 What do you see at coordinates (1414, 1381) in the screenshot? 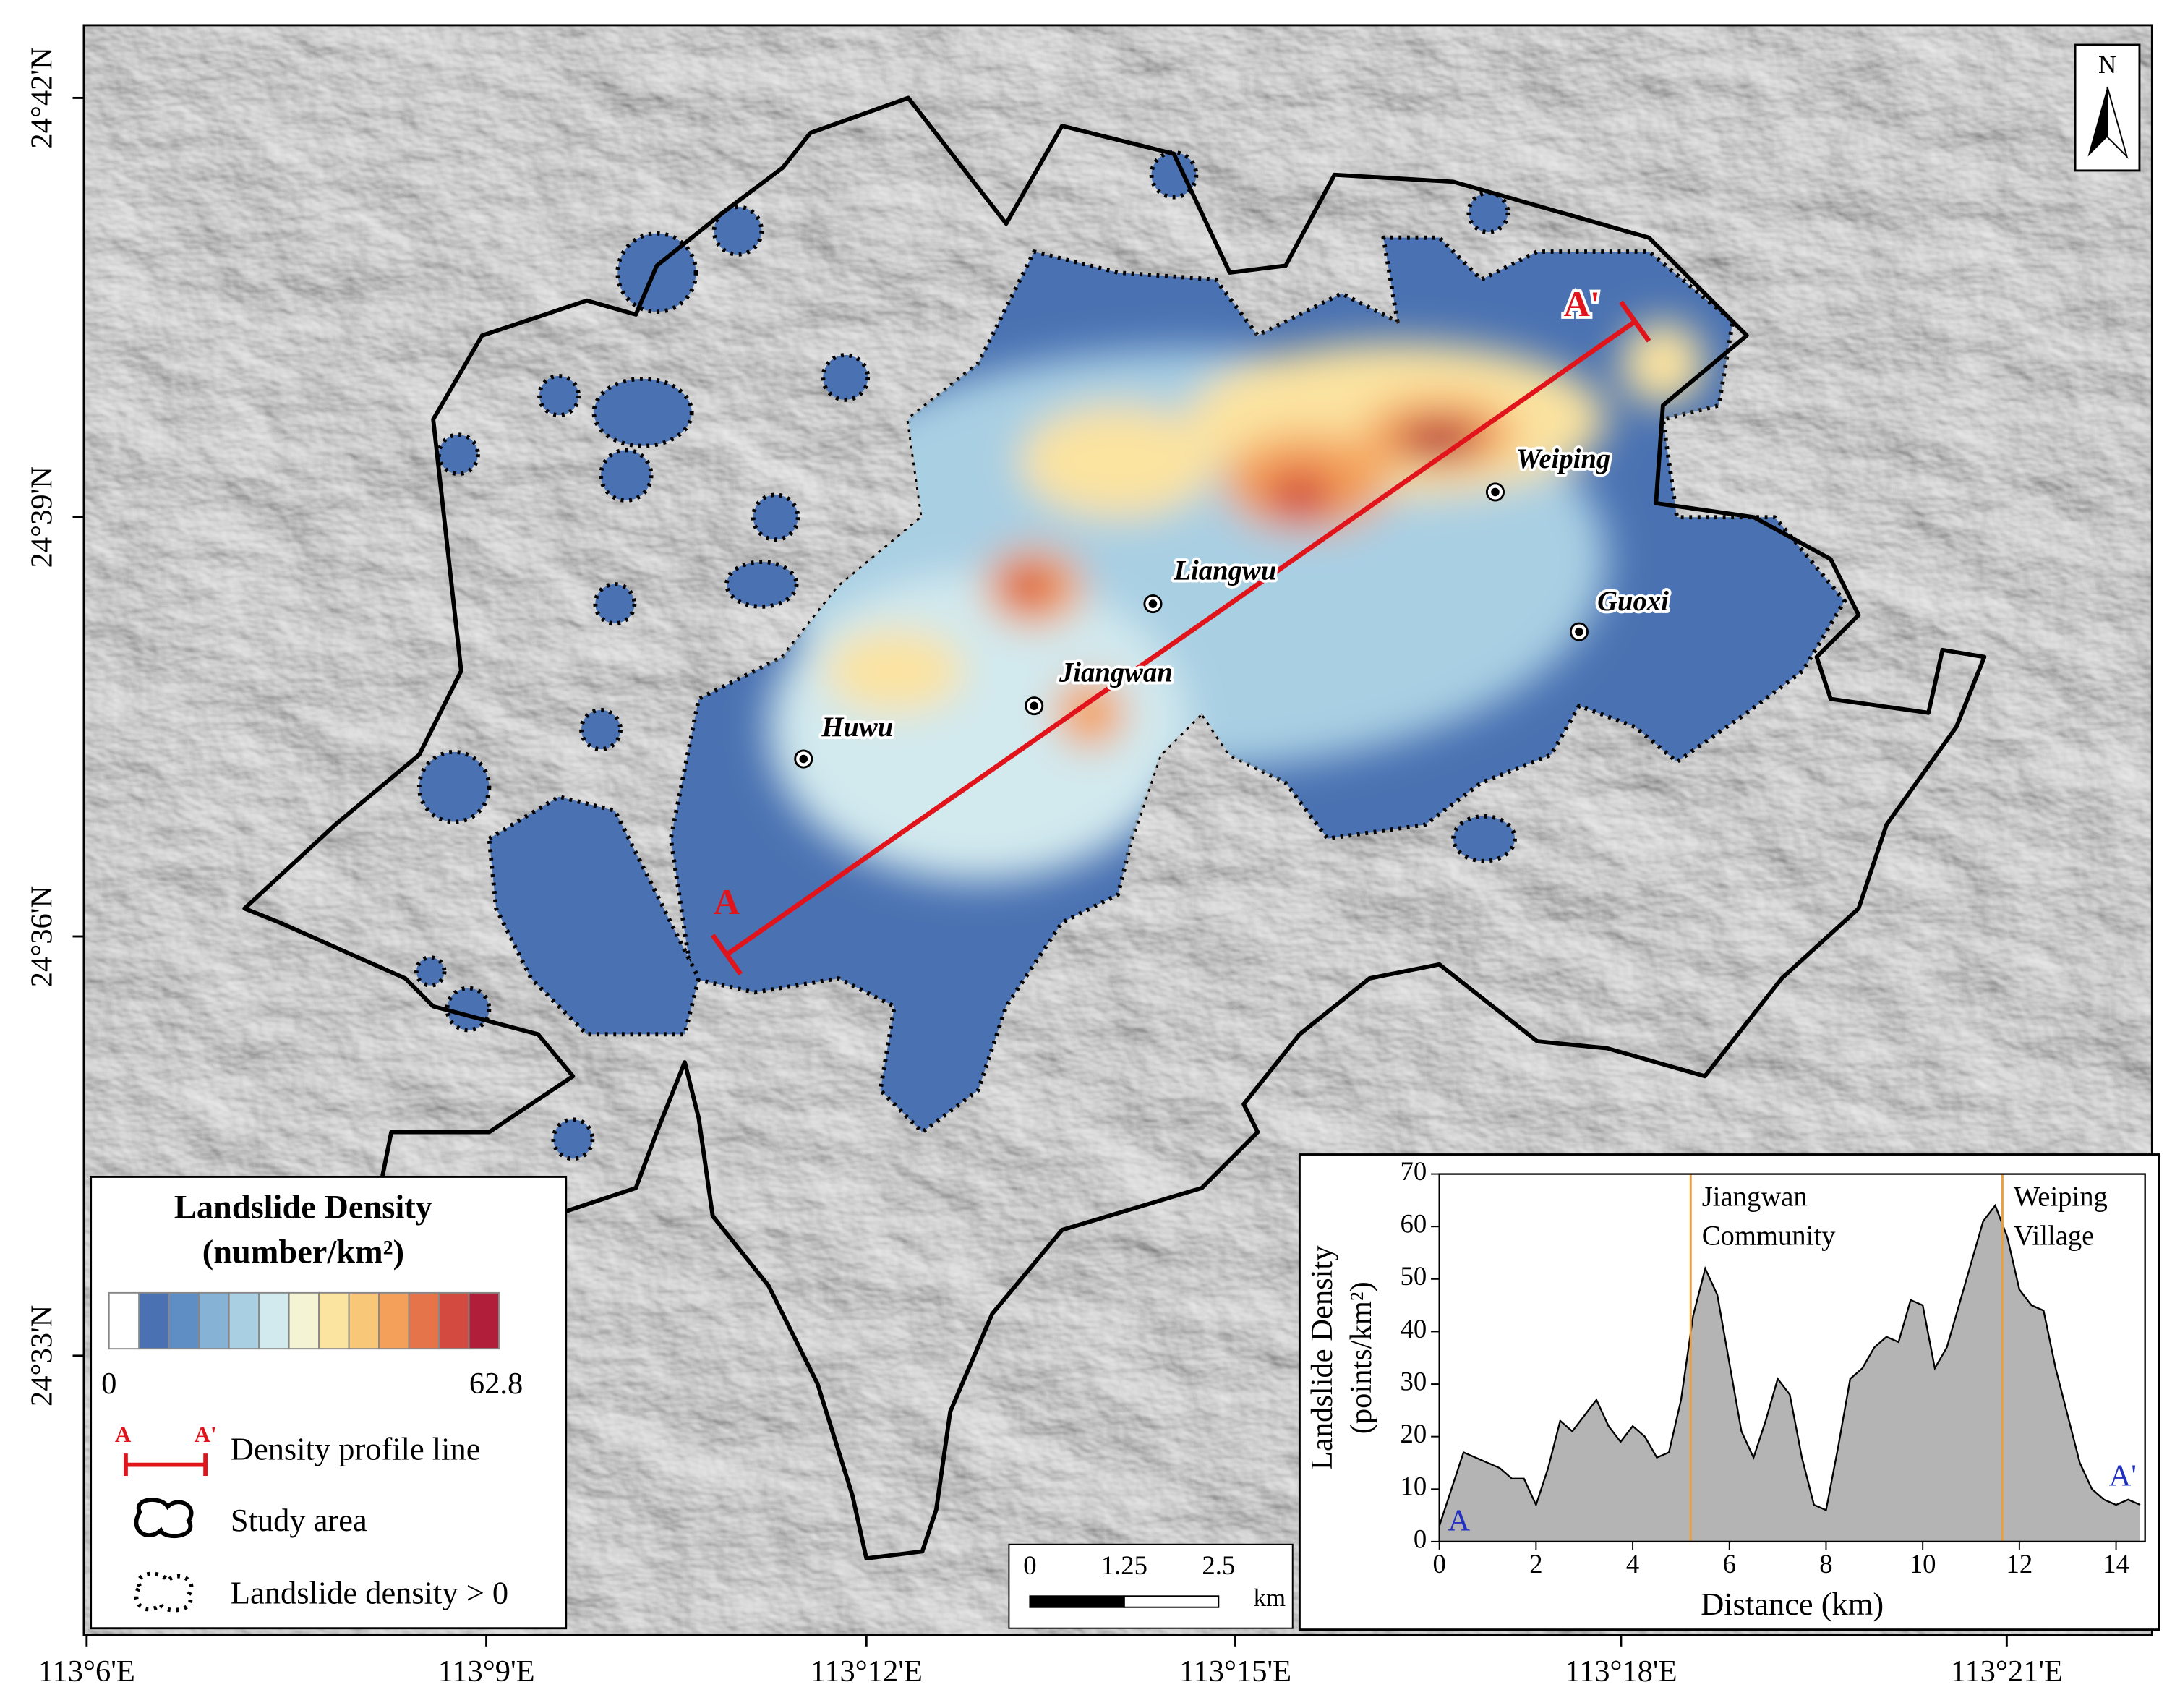
I see `y-tick-label: 30` at bounding box center [1414, 1381].